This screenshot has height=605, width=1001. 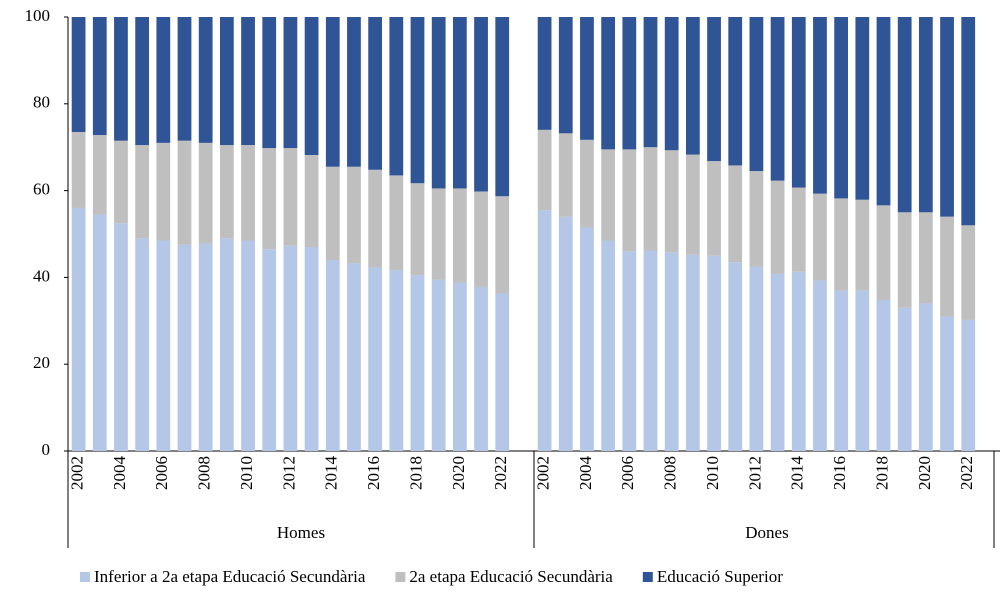 What do you see at coordinates (230, 576) in the screenshot?
I see `legend-label: Inferior a 2a etapa Educació Secundària` at bounding box center [230, 576].